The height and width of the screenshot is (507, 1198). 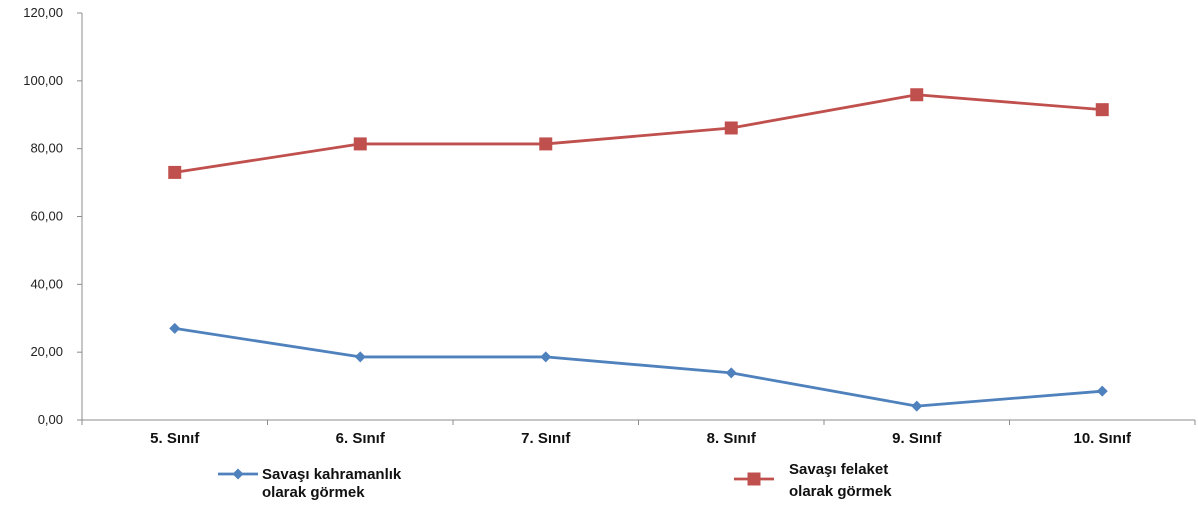 I want to click on y-tick-label: 100,00, so click(x=43, y=80).